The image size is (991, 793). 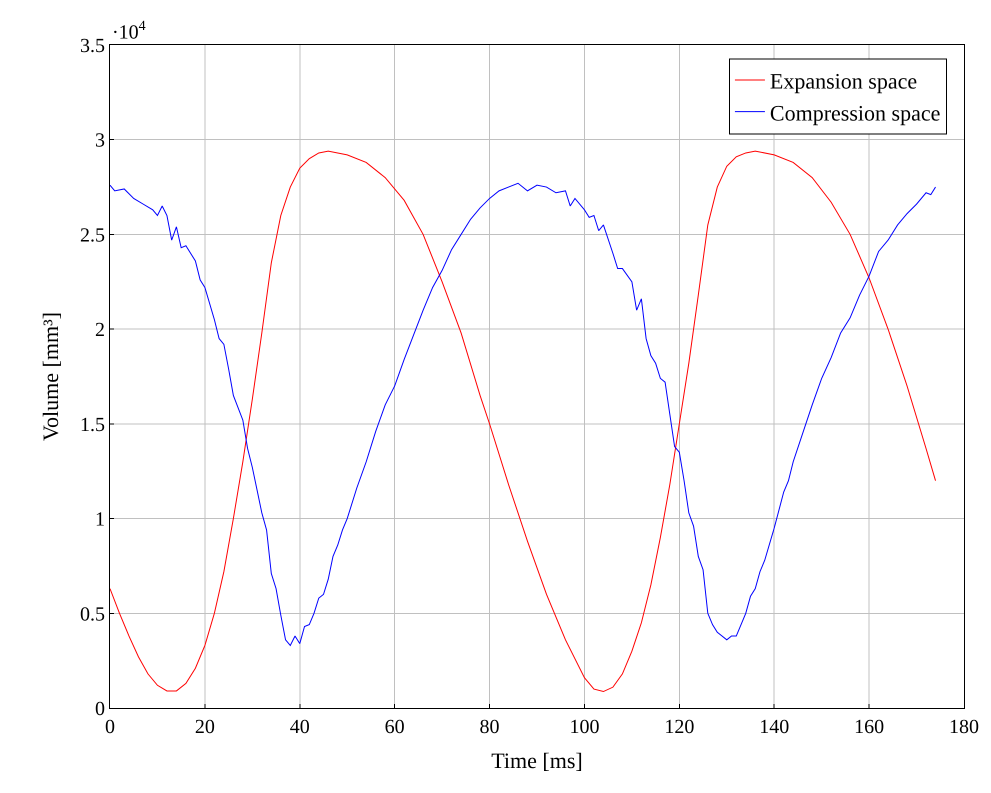 I want to click on text: ·10$^{4}$, so click(x=129, y=31).